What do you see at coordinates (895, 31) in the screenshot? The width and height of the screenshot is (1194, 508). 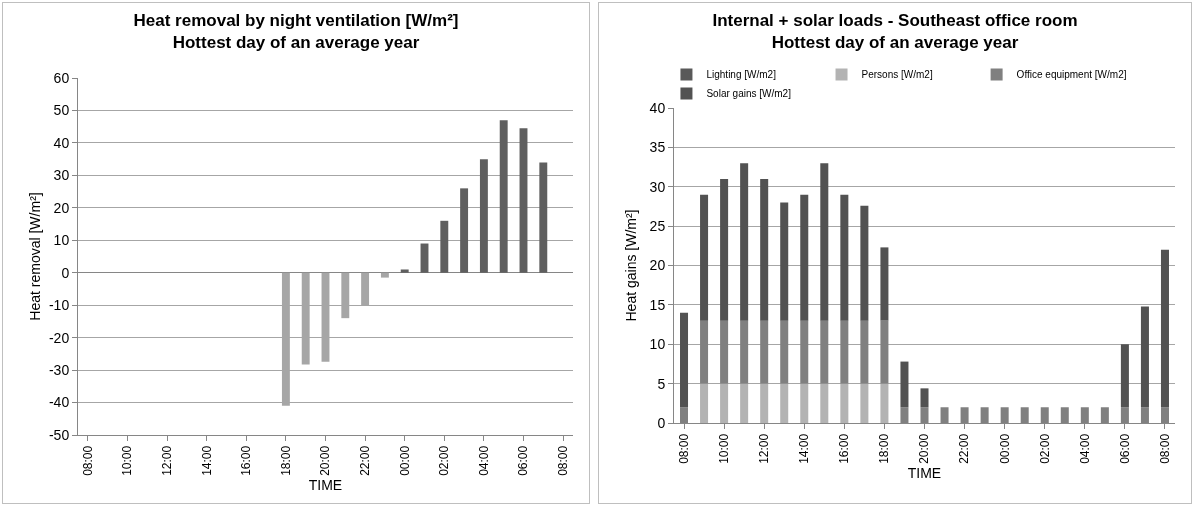 I see `chart-title: Internal + solar loads - Southeast office room Hottest day of an average year` at bounding box center [895, 31].